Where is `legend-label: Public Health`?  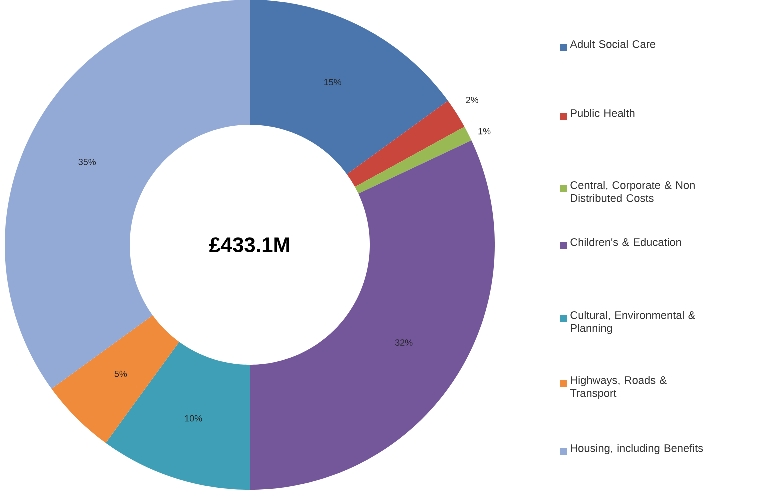
legend-label: Public Health is located at coordinates (603, 113).